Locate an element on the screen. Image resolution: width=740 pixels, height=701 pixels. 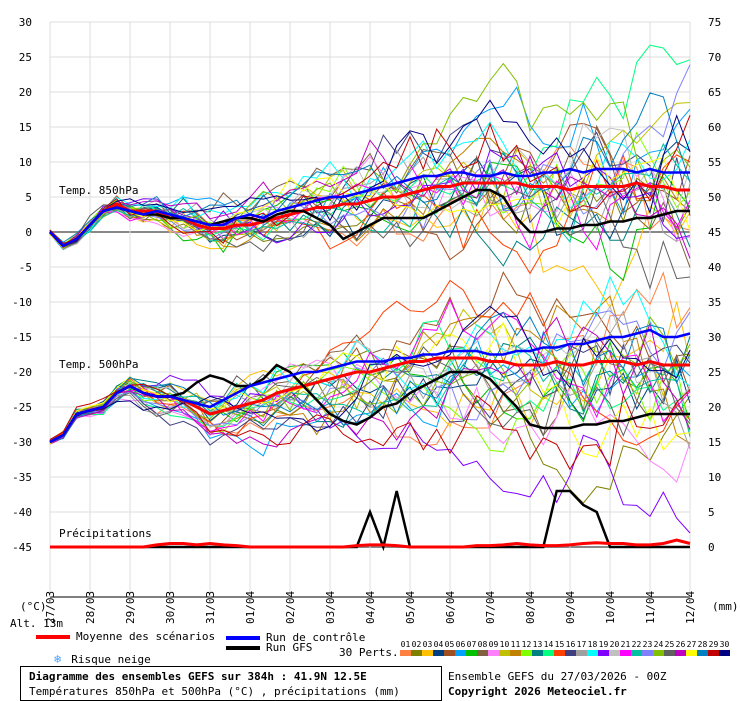
perturbation-count: 30 Perts. is located at coordinates (369, 652).